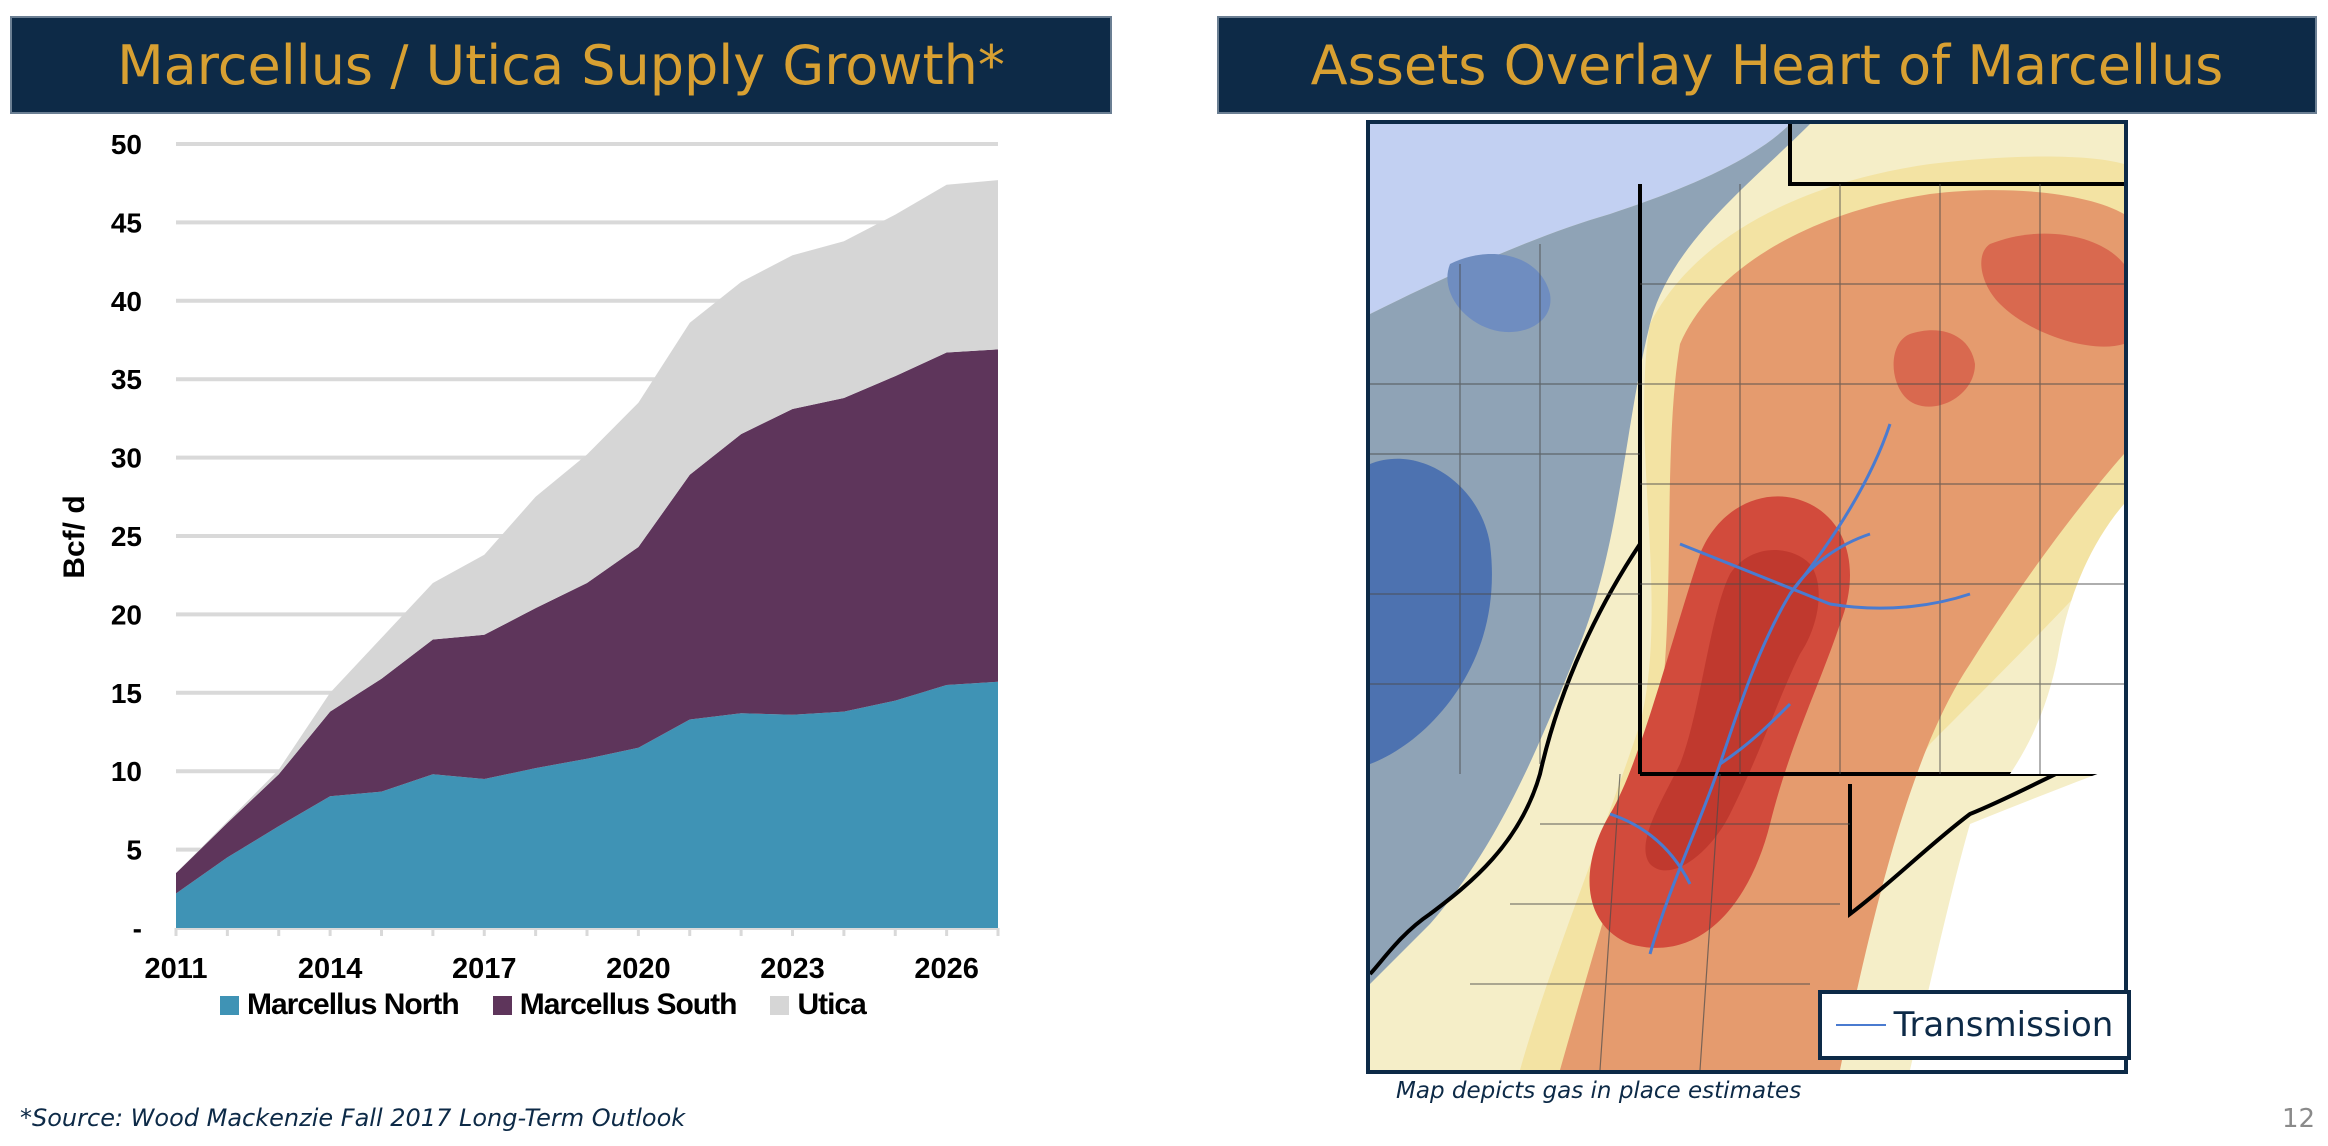 This screenshot has width=2328, height=1146. I want to click on legend-label-utica: Utica, so click(831, 1004).